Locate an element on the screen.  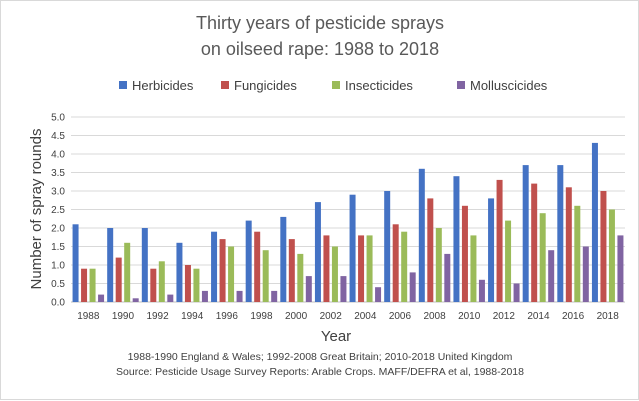
bar-herbicides-2004 is located at coordinates (352, 248).